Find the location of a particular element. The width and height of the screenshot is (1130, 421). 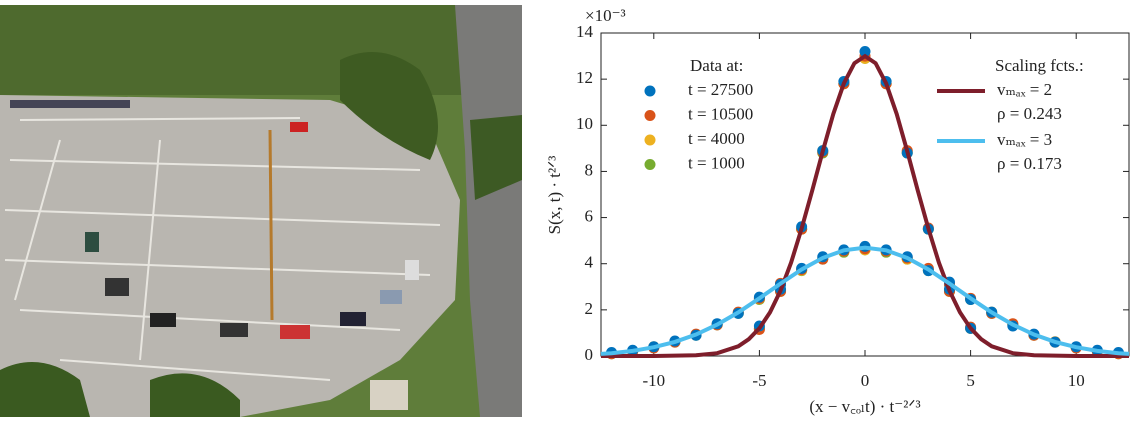

fit-legend-label: vₘₐₓ = 3 is located at coordinates (1024, 139).